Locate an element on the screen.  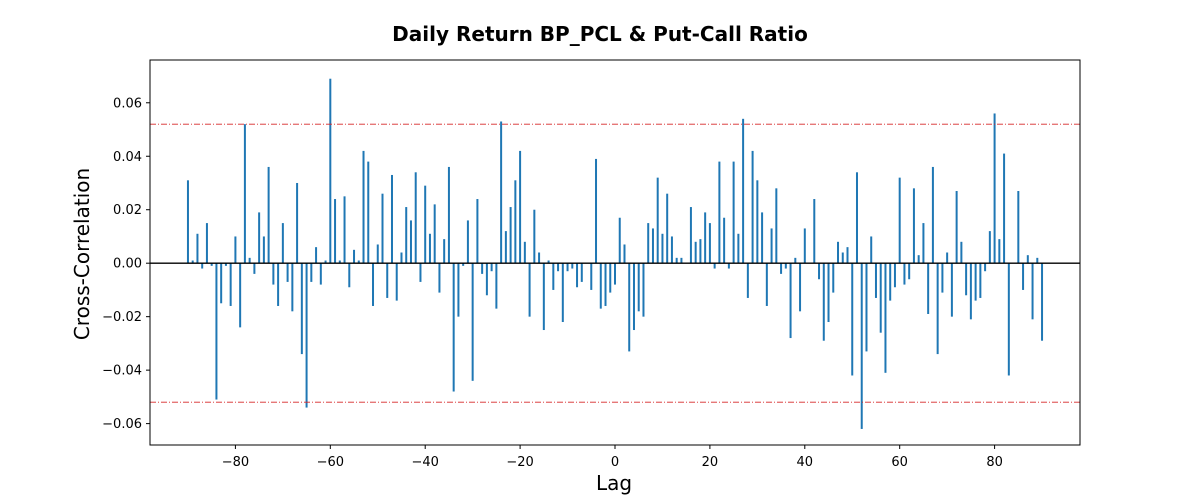
y-axis-label: Cross-Correlation is located at coordinates (82, 254).